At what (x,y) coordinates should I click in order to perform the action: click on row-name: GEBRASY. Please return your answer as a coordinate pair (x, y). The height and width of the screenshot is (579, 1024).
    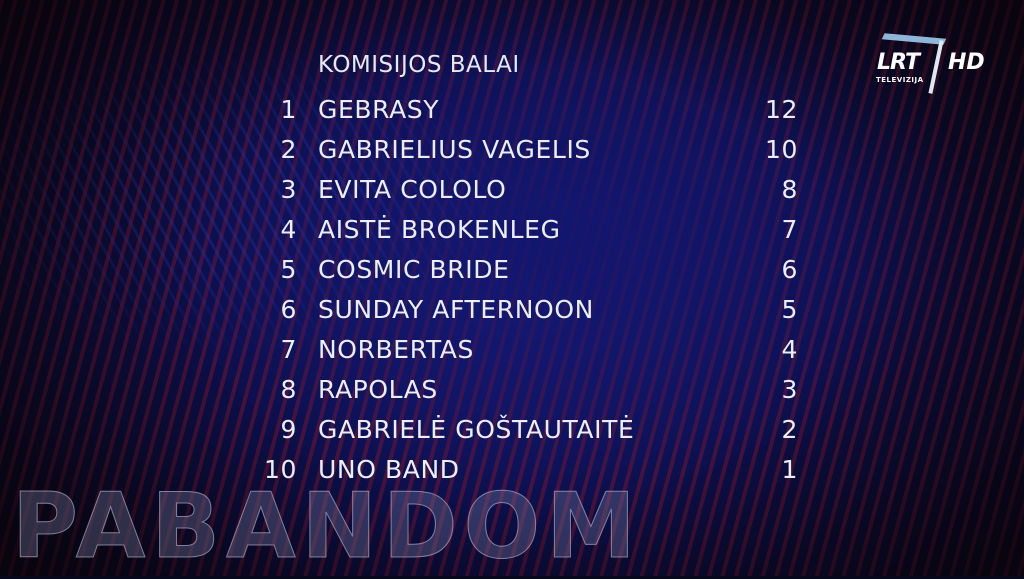
    Looking at the image, I should click on (379, 109).